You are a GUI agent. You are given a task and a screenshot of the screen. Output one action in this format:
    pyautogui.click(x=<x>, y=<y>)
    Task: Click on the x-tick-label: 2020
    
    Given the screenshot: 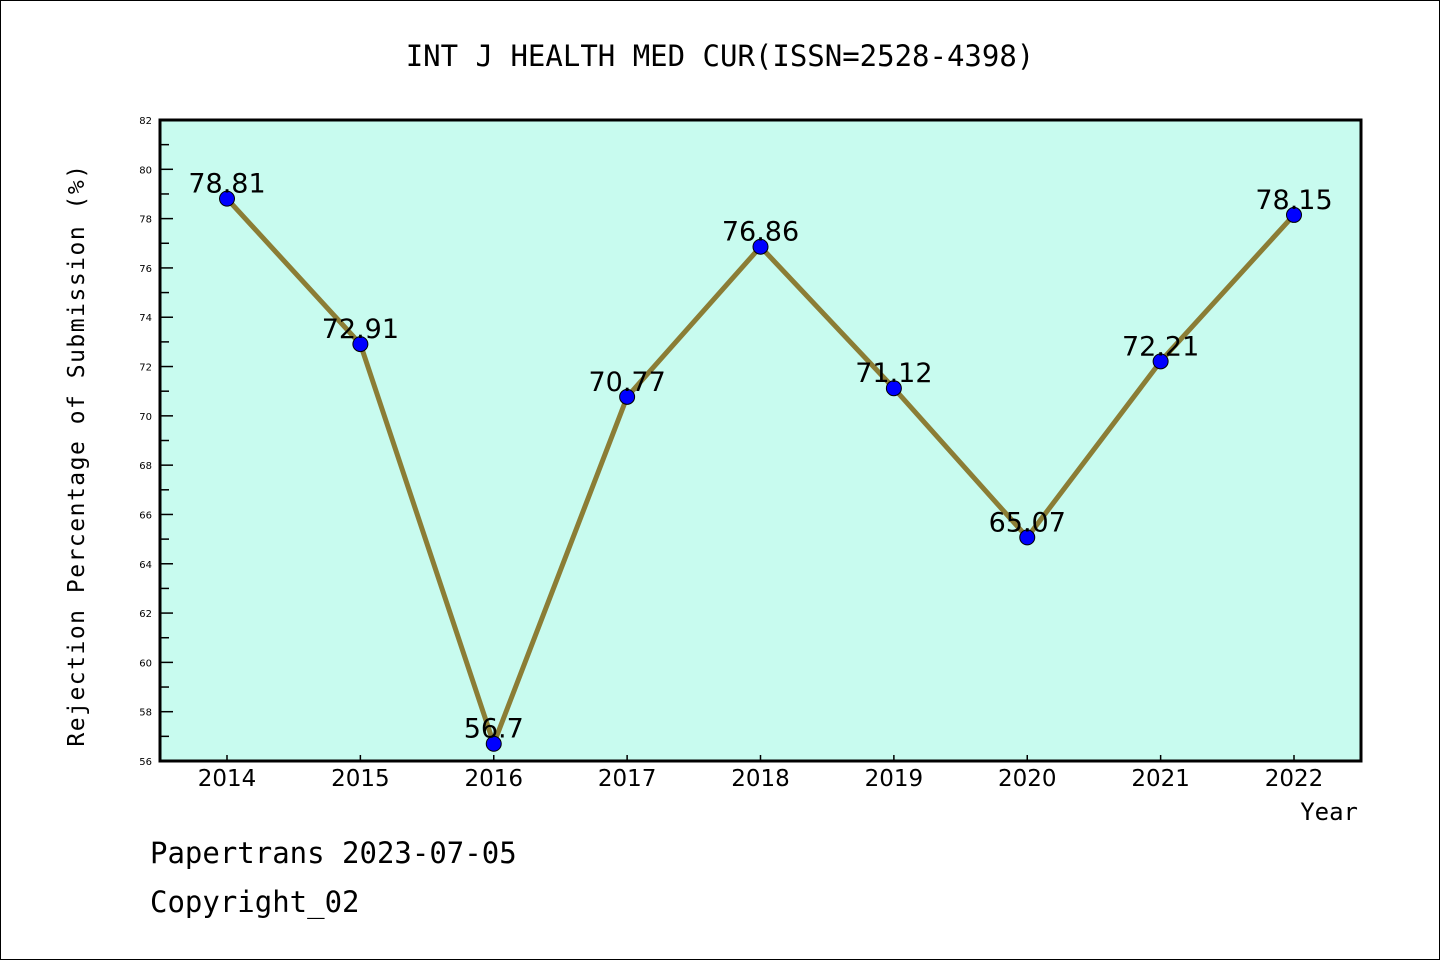 What is the action you would take?
    pyautogui.click(x=1027, y=779)
    